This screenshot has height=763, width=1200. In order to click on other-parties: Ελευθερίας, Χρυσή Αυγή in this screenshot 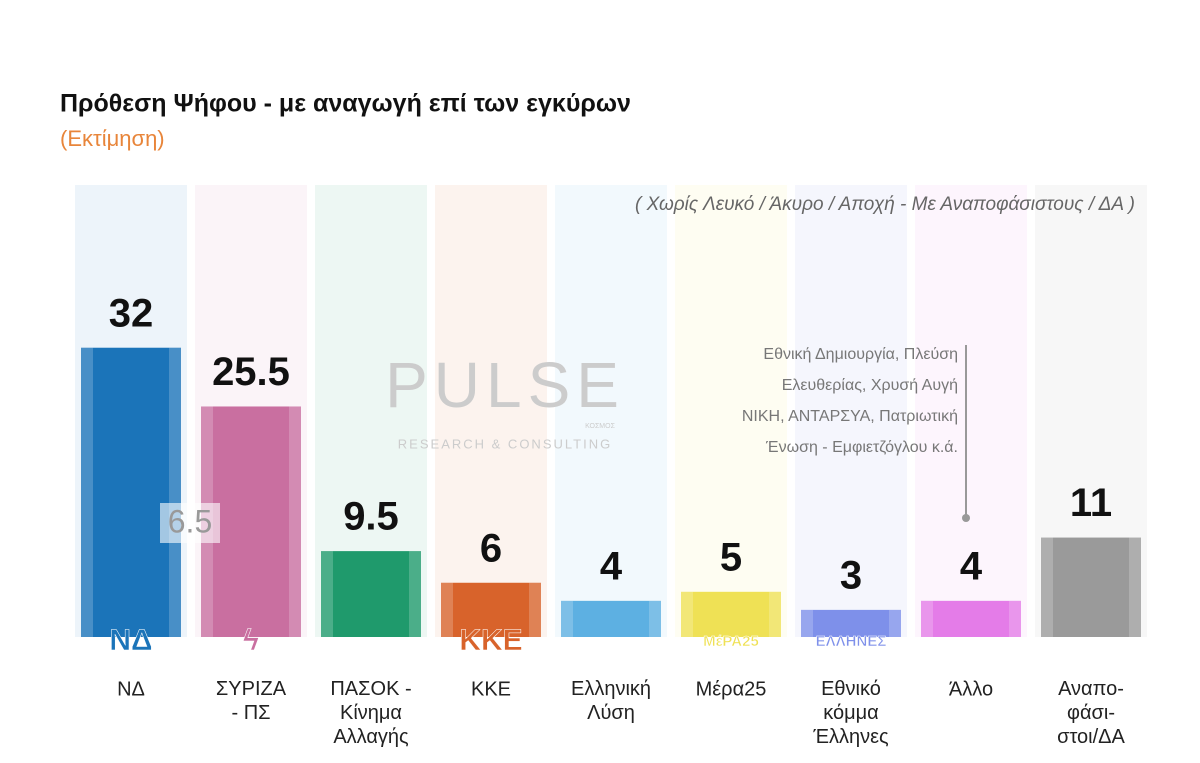, I will do `click(870, 385)`.